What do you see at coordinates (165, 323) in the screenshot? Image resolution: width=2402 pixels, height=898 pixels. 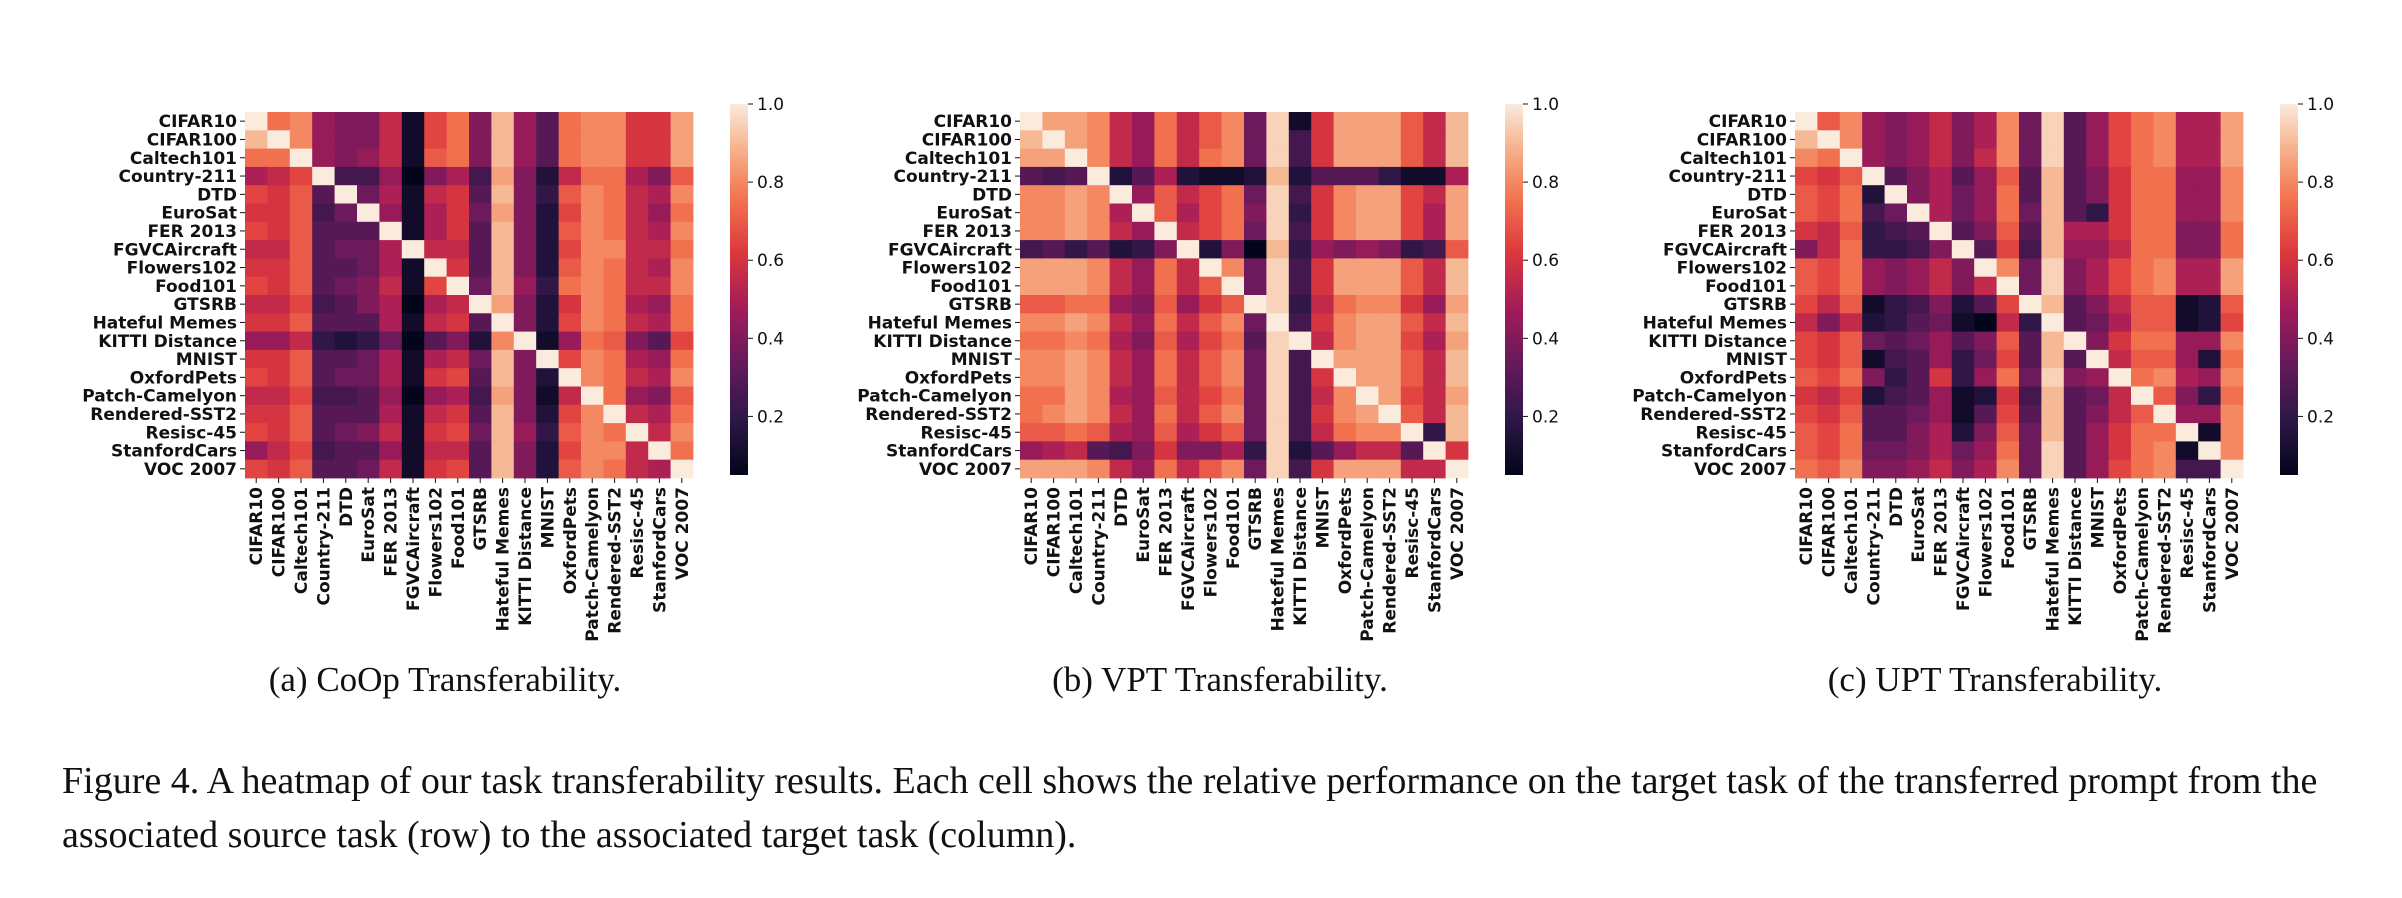 I see `row-label: Hateful Memes` at bounding box center [165, 323].